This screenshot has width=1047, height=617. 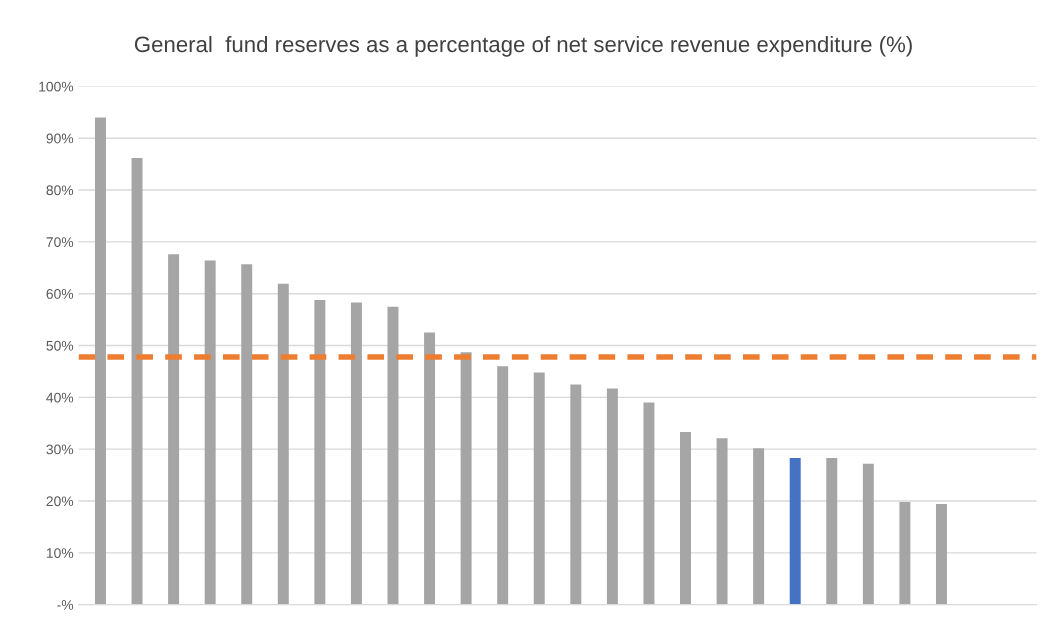 What do you see at coordinates (60, 553) in the screenshot?
I see `y-tick-label: 10%` at bounding box center [60, 553].